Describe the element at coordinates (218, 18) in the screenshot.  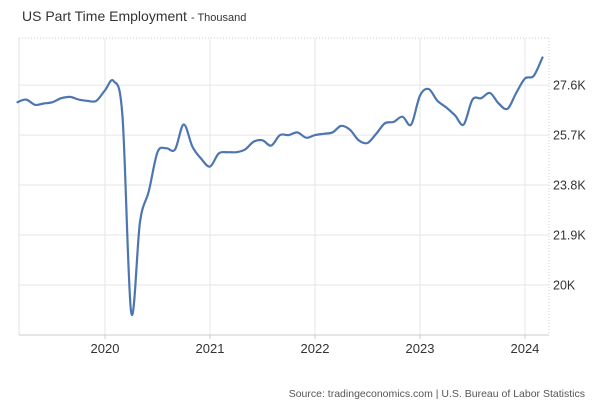
I see `chart-unit-label: - Thousand` at that location.